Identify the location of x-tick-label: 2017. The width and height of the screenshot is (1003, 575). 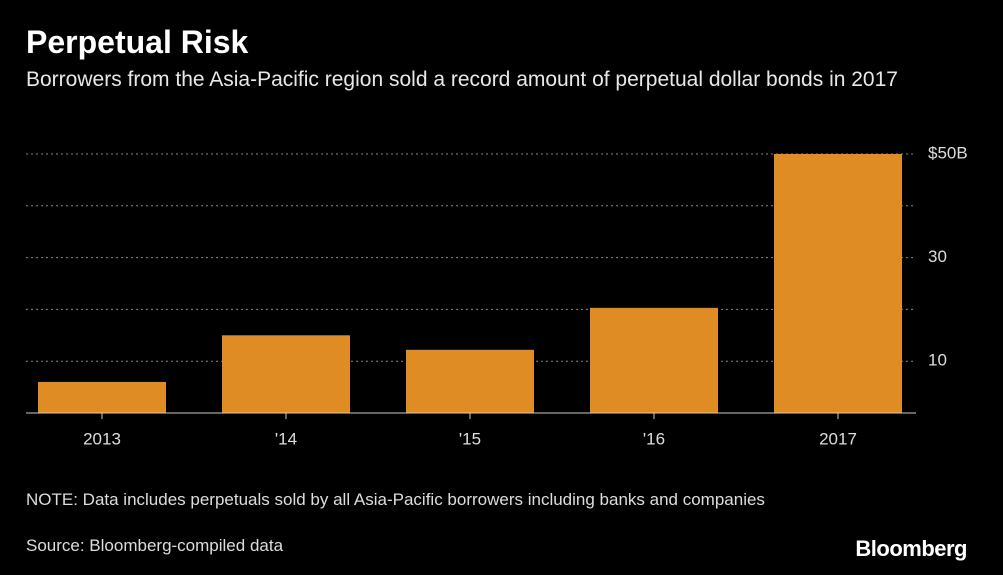
(838, 438).